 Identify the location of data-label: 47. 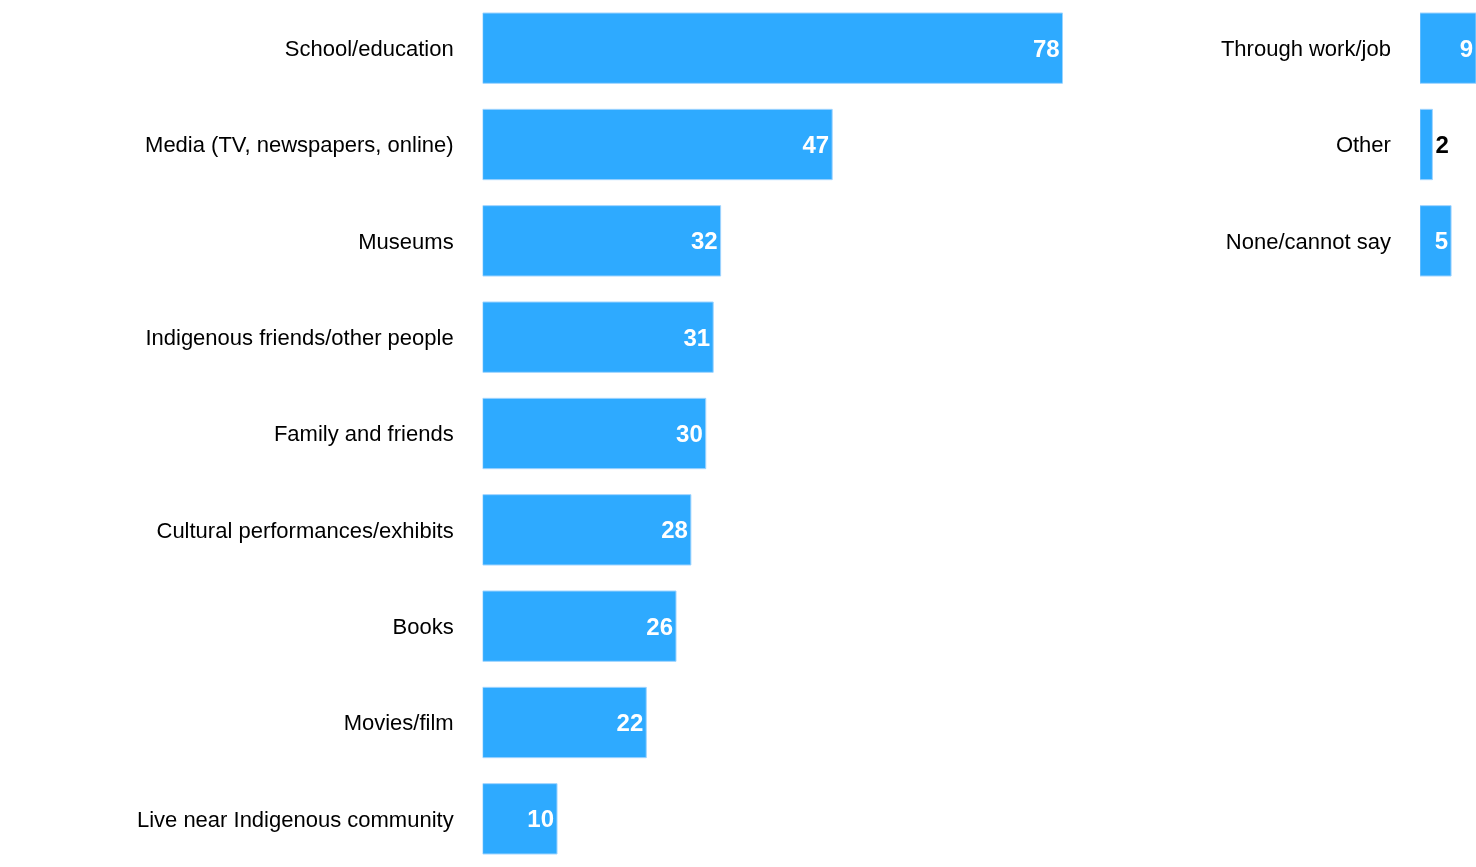
(816, 144).